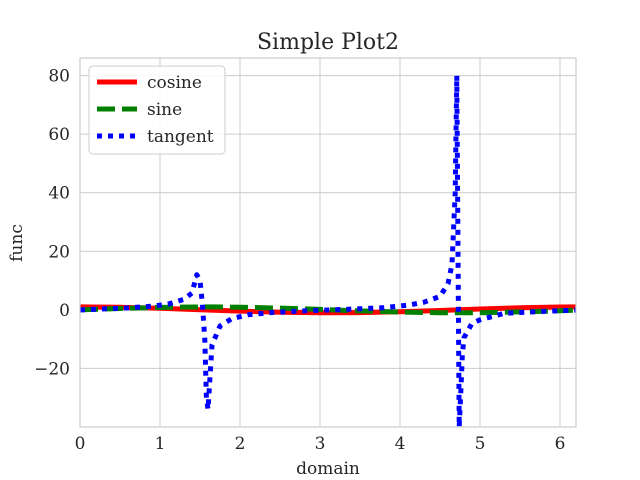 The width and height of the screenshot is (640, 480). Describe the element at coordinates (400, 444) in the screenshot. I see `x-tick-label: 4` at that location.